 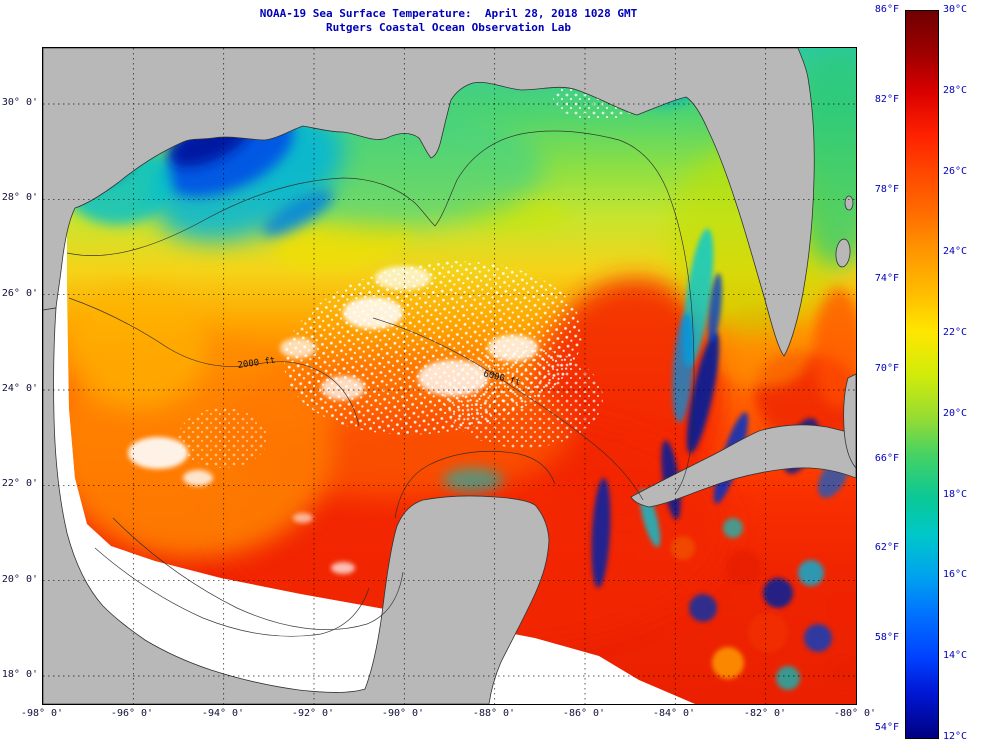 I want to click on y-tick-label: 26° 0', so click(x=19, y=293).